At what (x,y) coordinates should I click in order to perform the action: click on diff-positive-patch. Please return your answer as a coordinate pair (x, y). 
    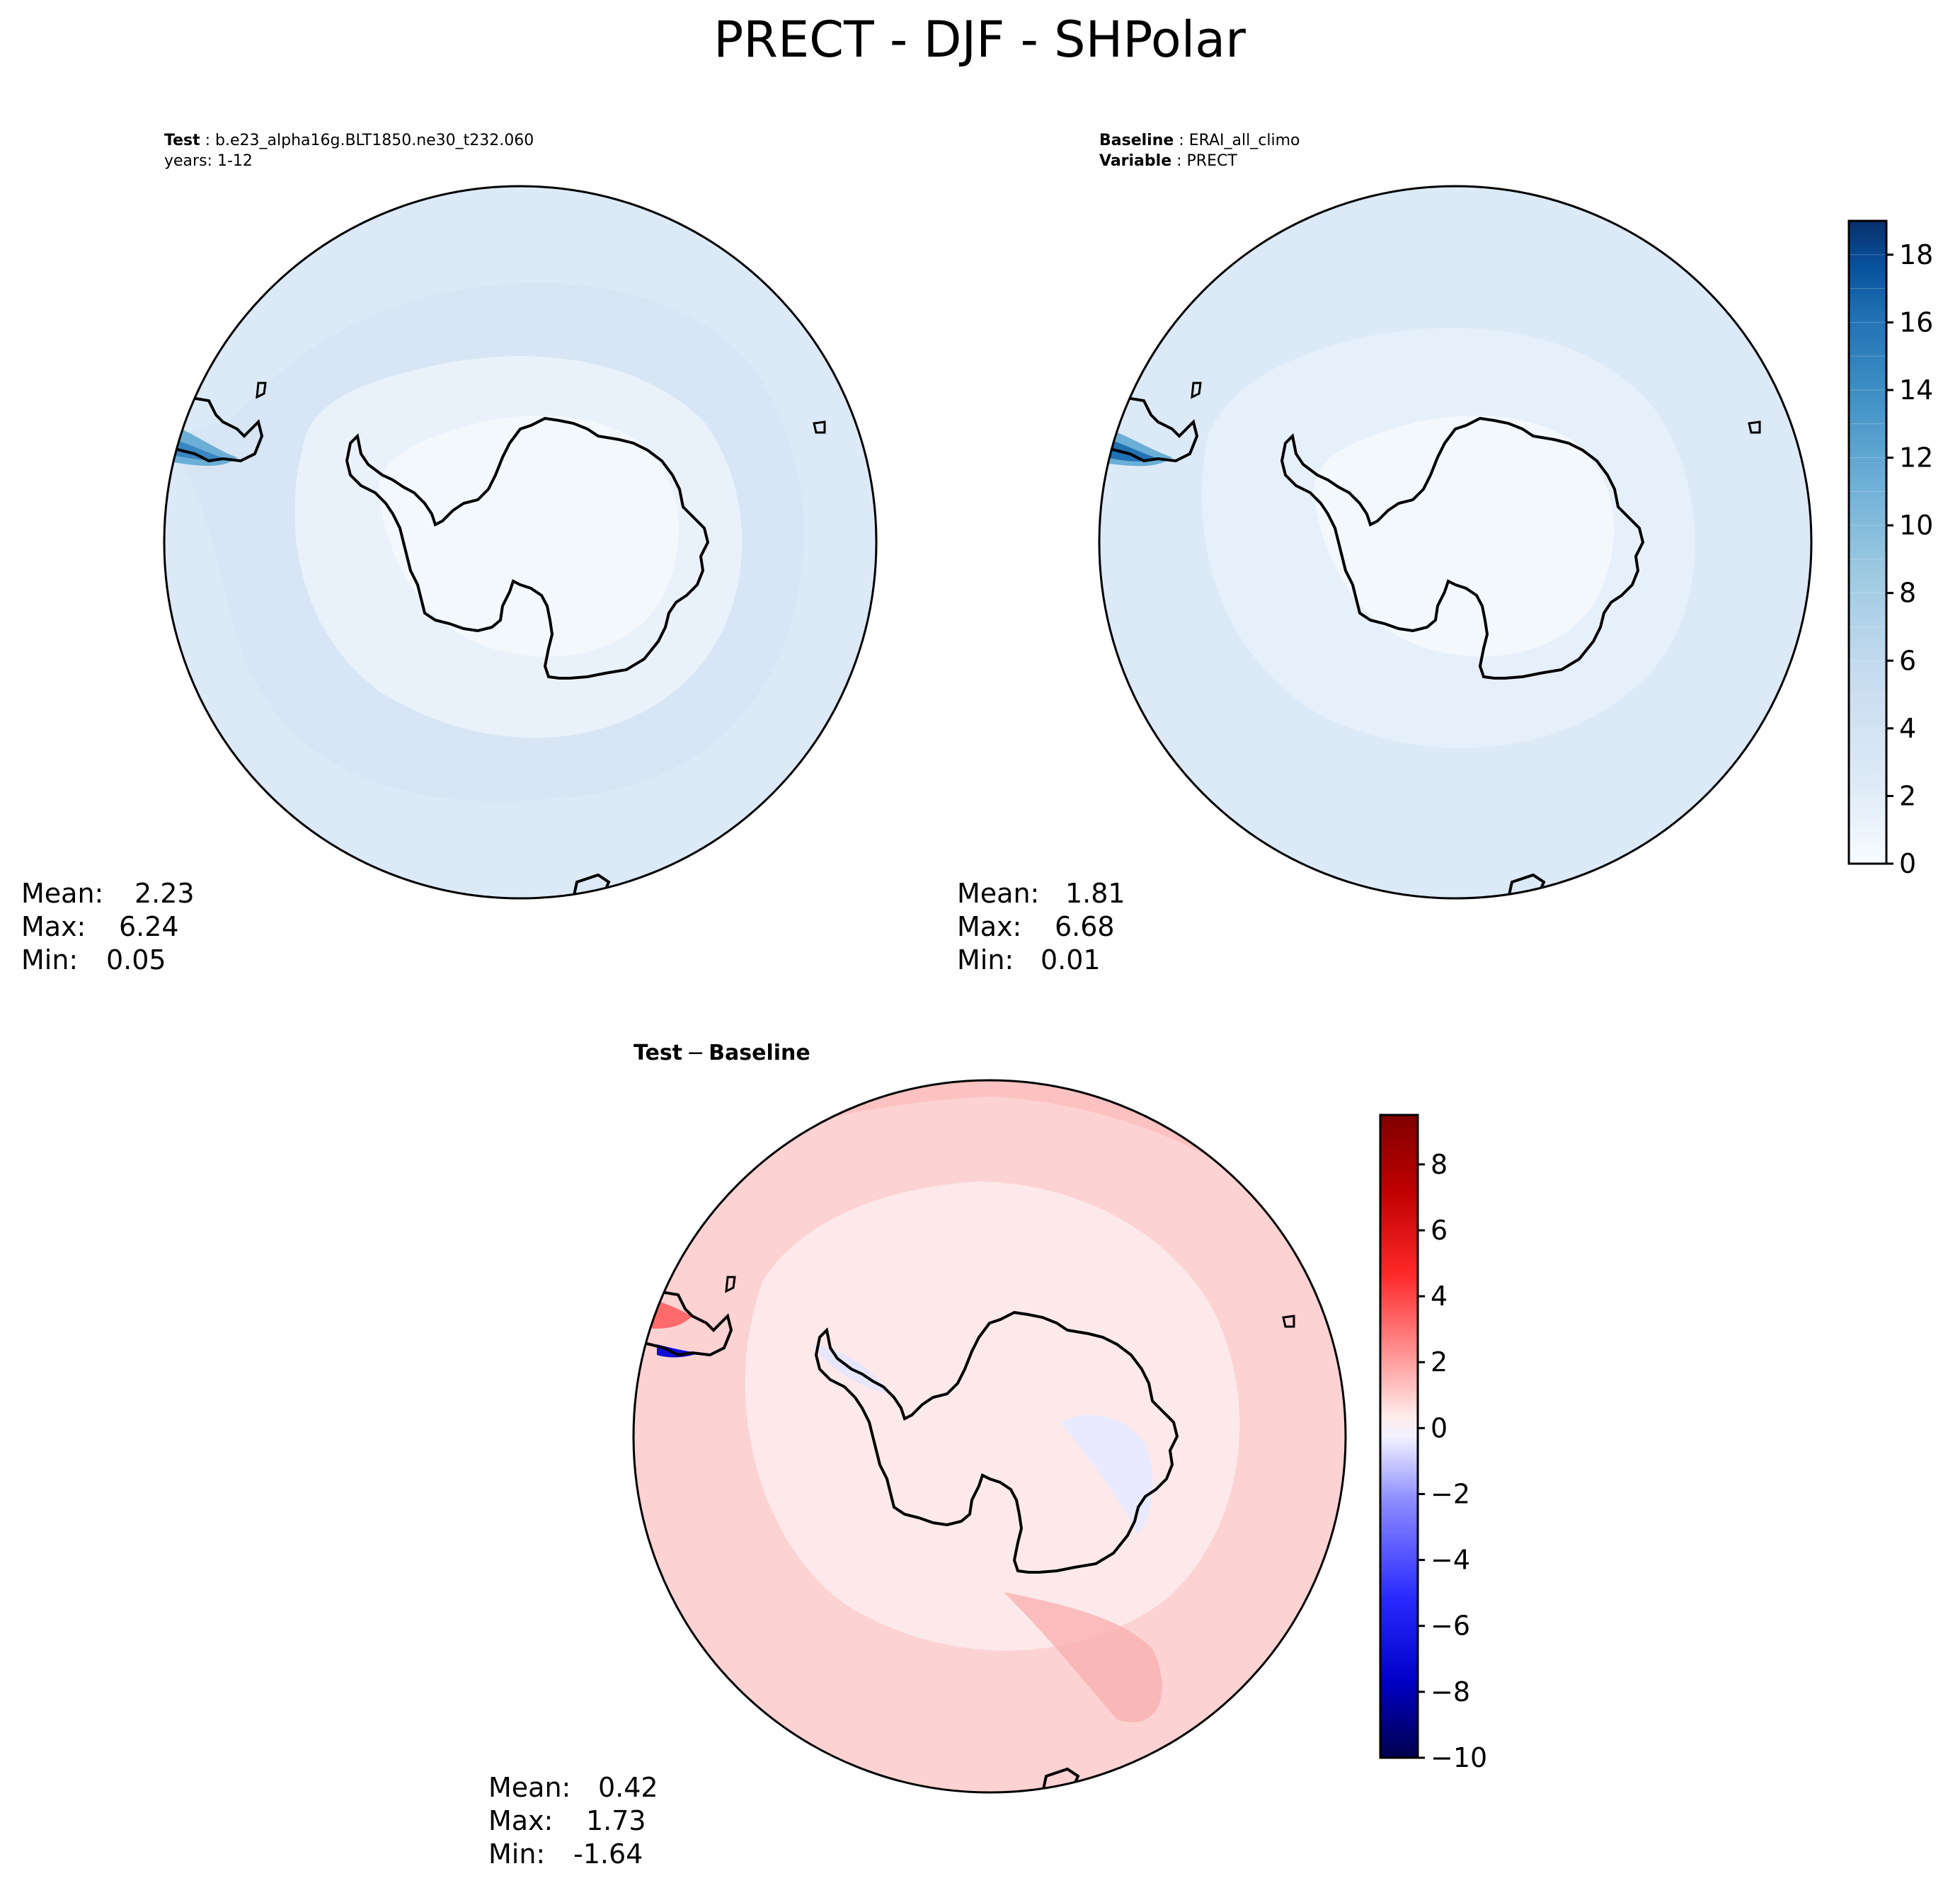
    Looking at the image, I should click on (1083, 1657).